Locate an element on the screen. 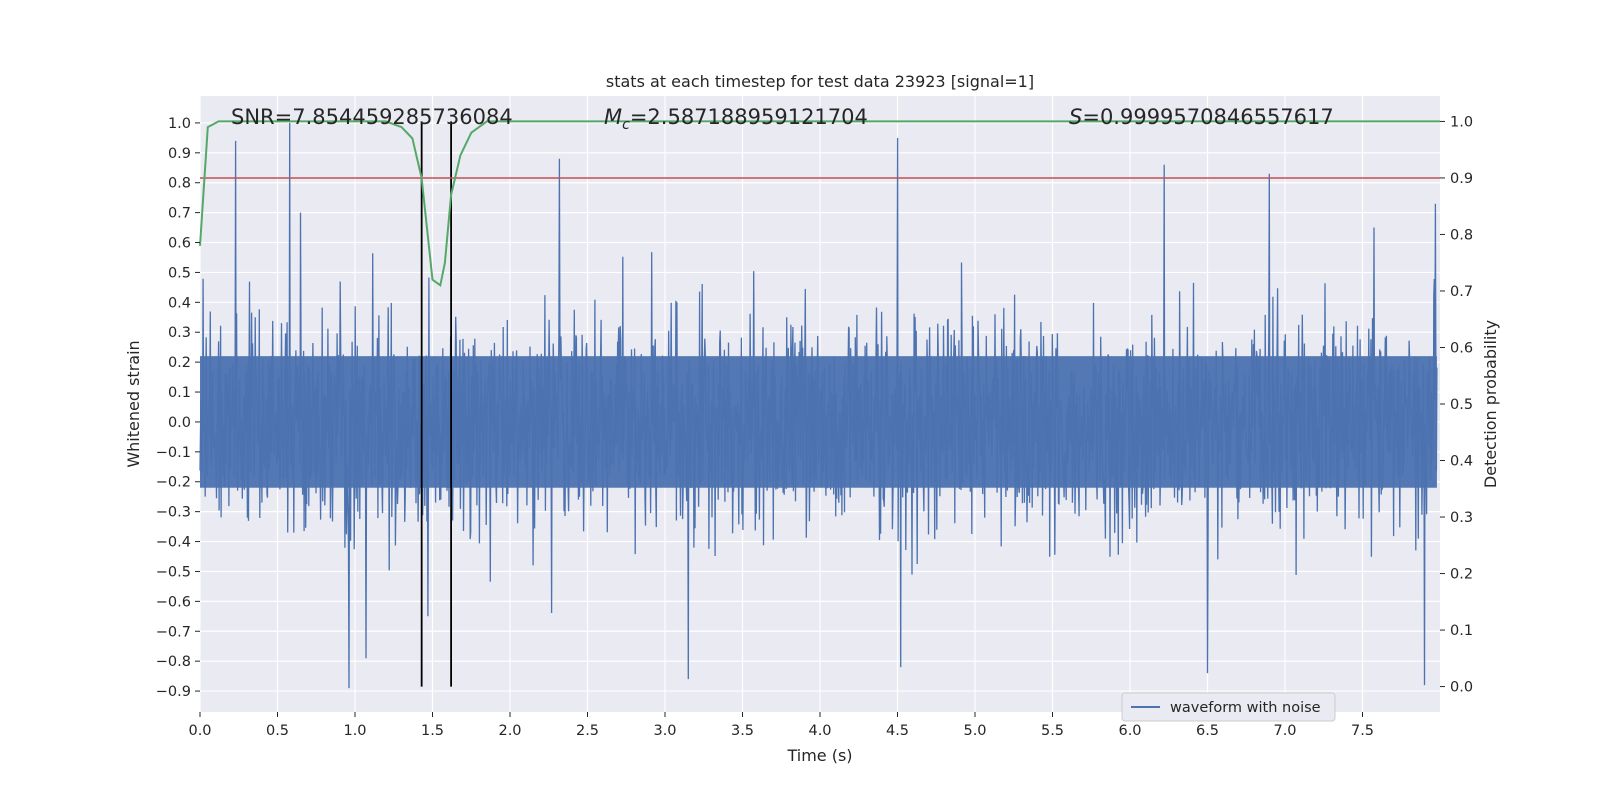 The image size is (1600, 800). y-right-tick-label: 0.5 is located at coordinates (1461, 405).